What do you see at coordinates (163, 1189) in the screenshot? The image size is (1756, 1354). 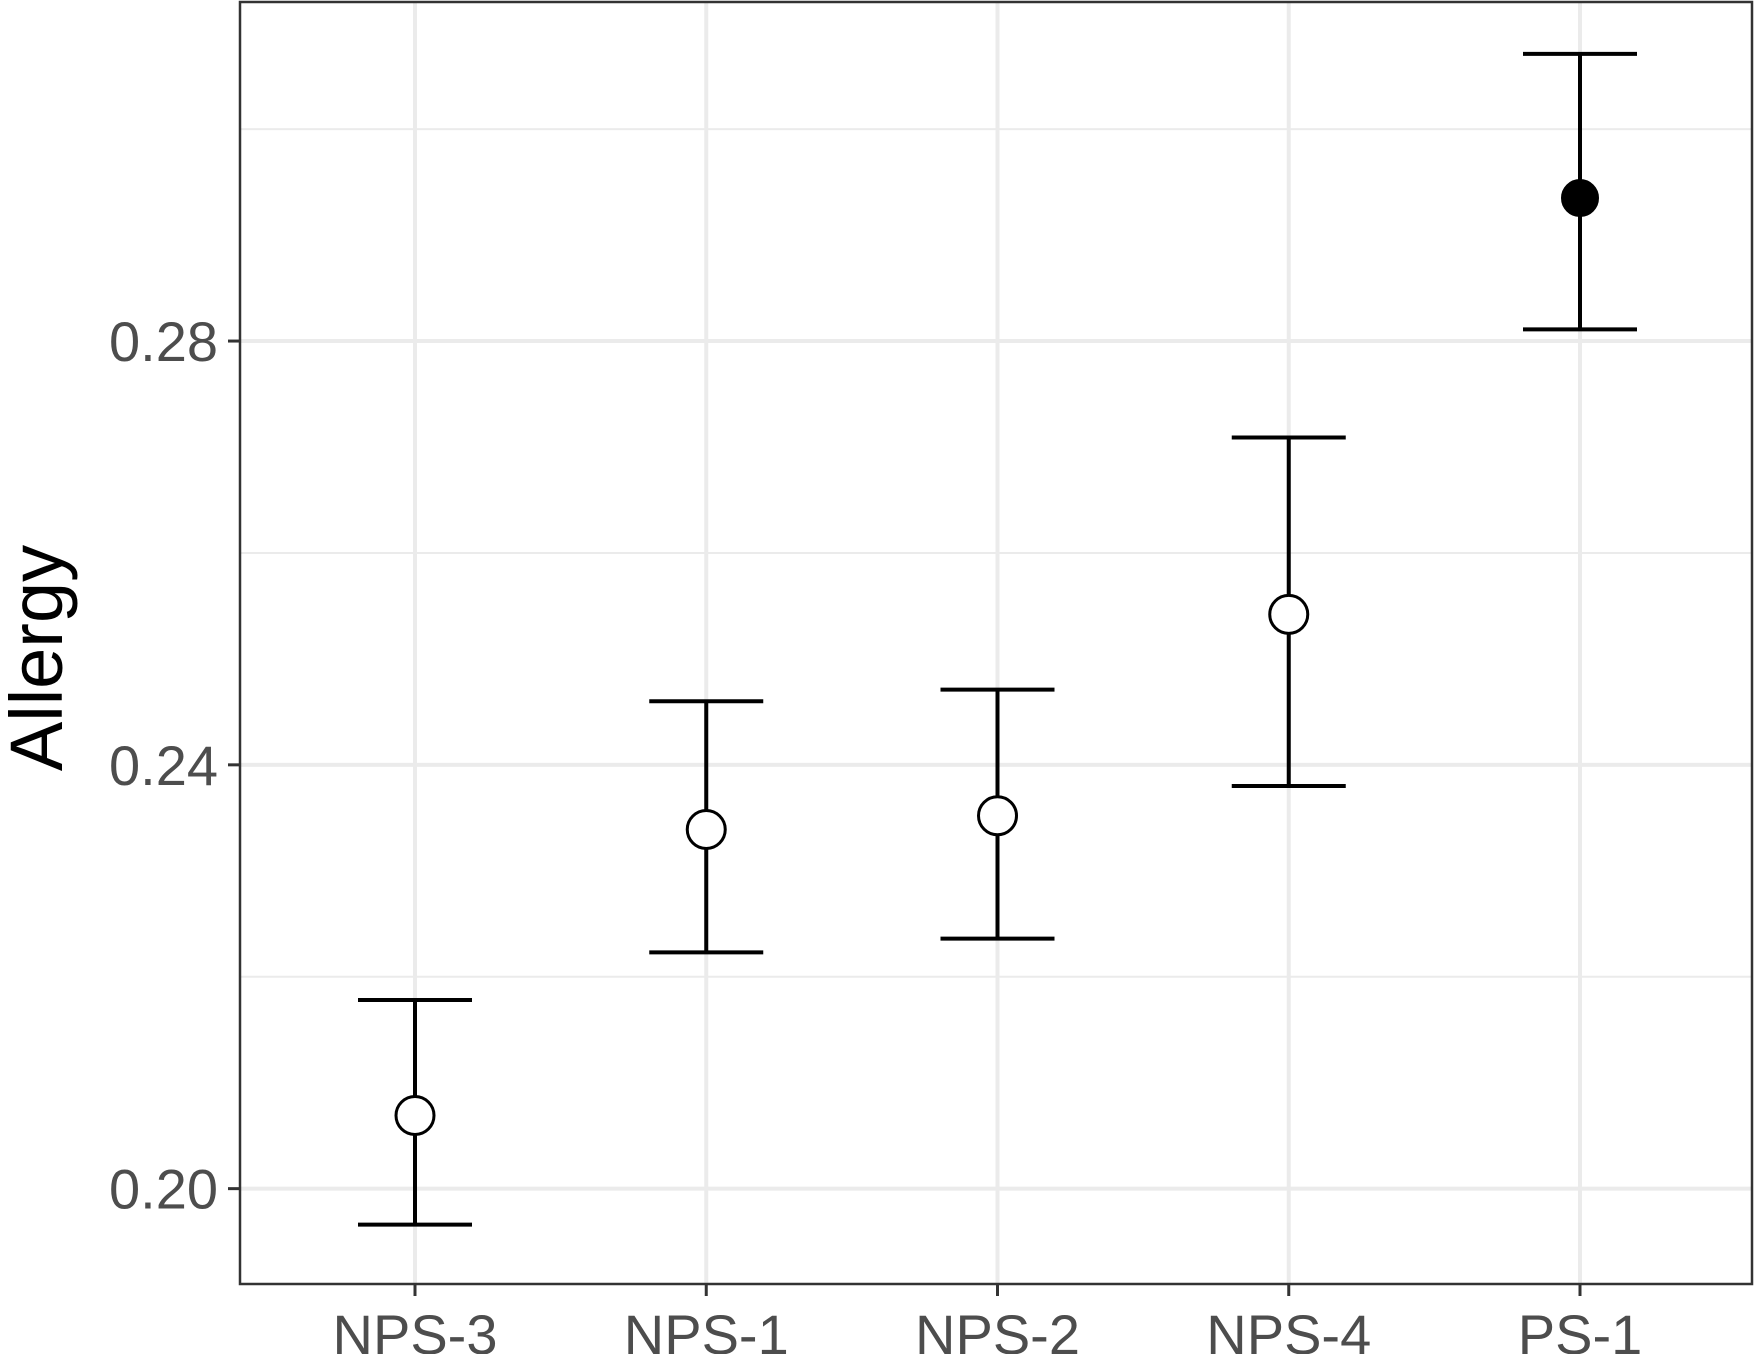 I see `y-tick-label: 0.20` at bounding box center [163, 1189].